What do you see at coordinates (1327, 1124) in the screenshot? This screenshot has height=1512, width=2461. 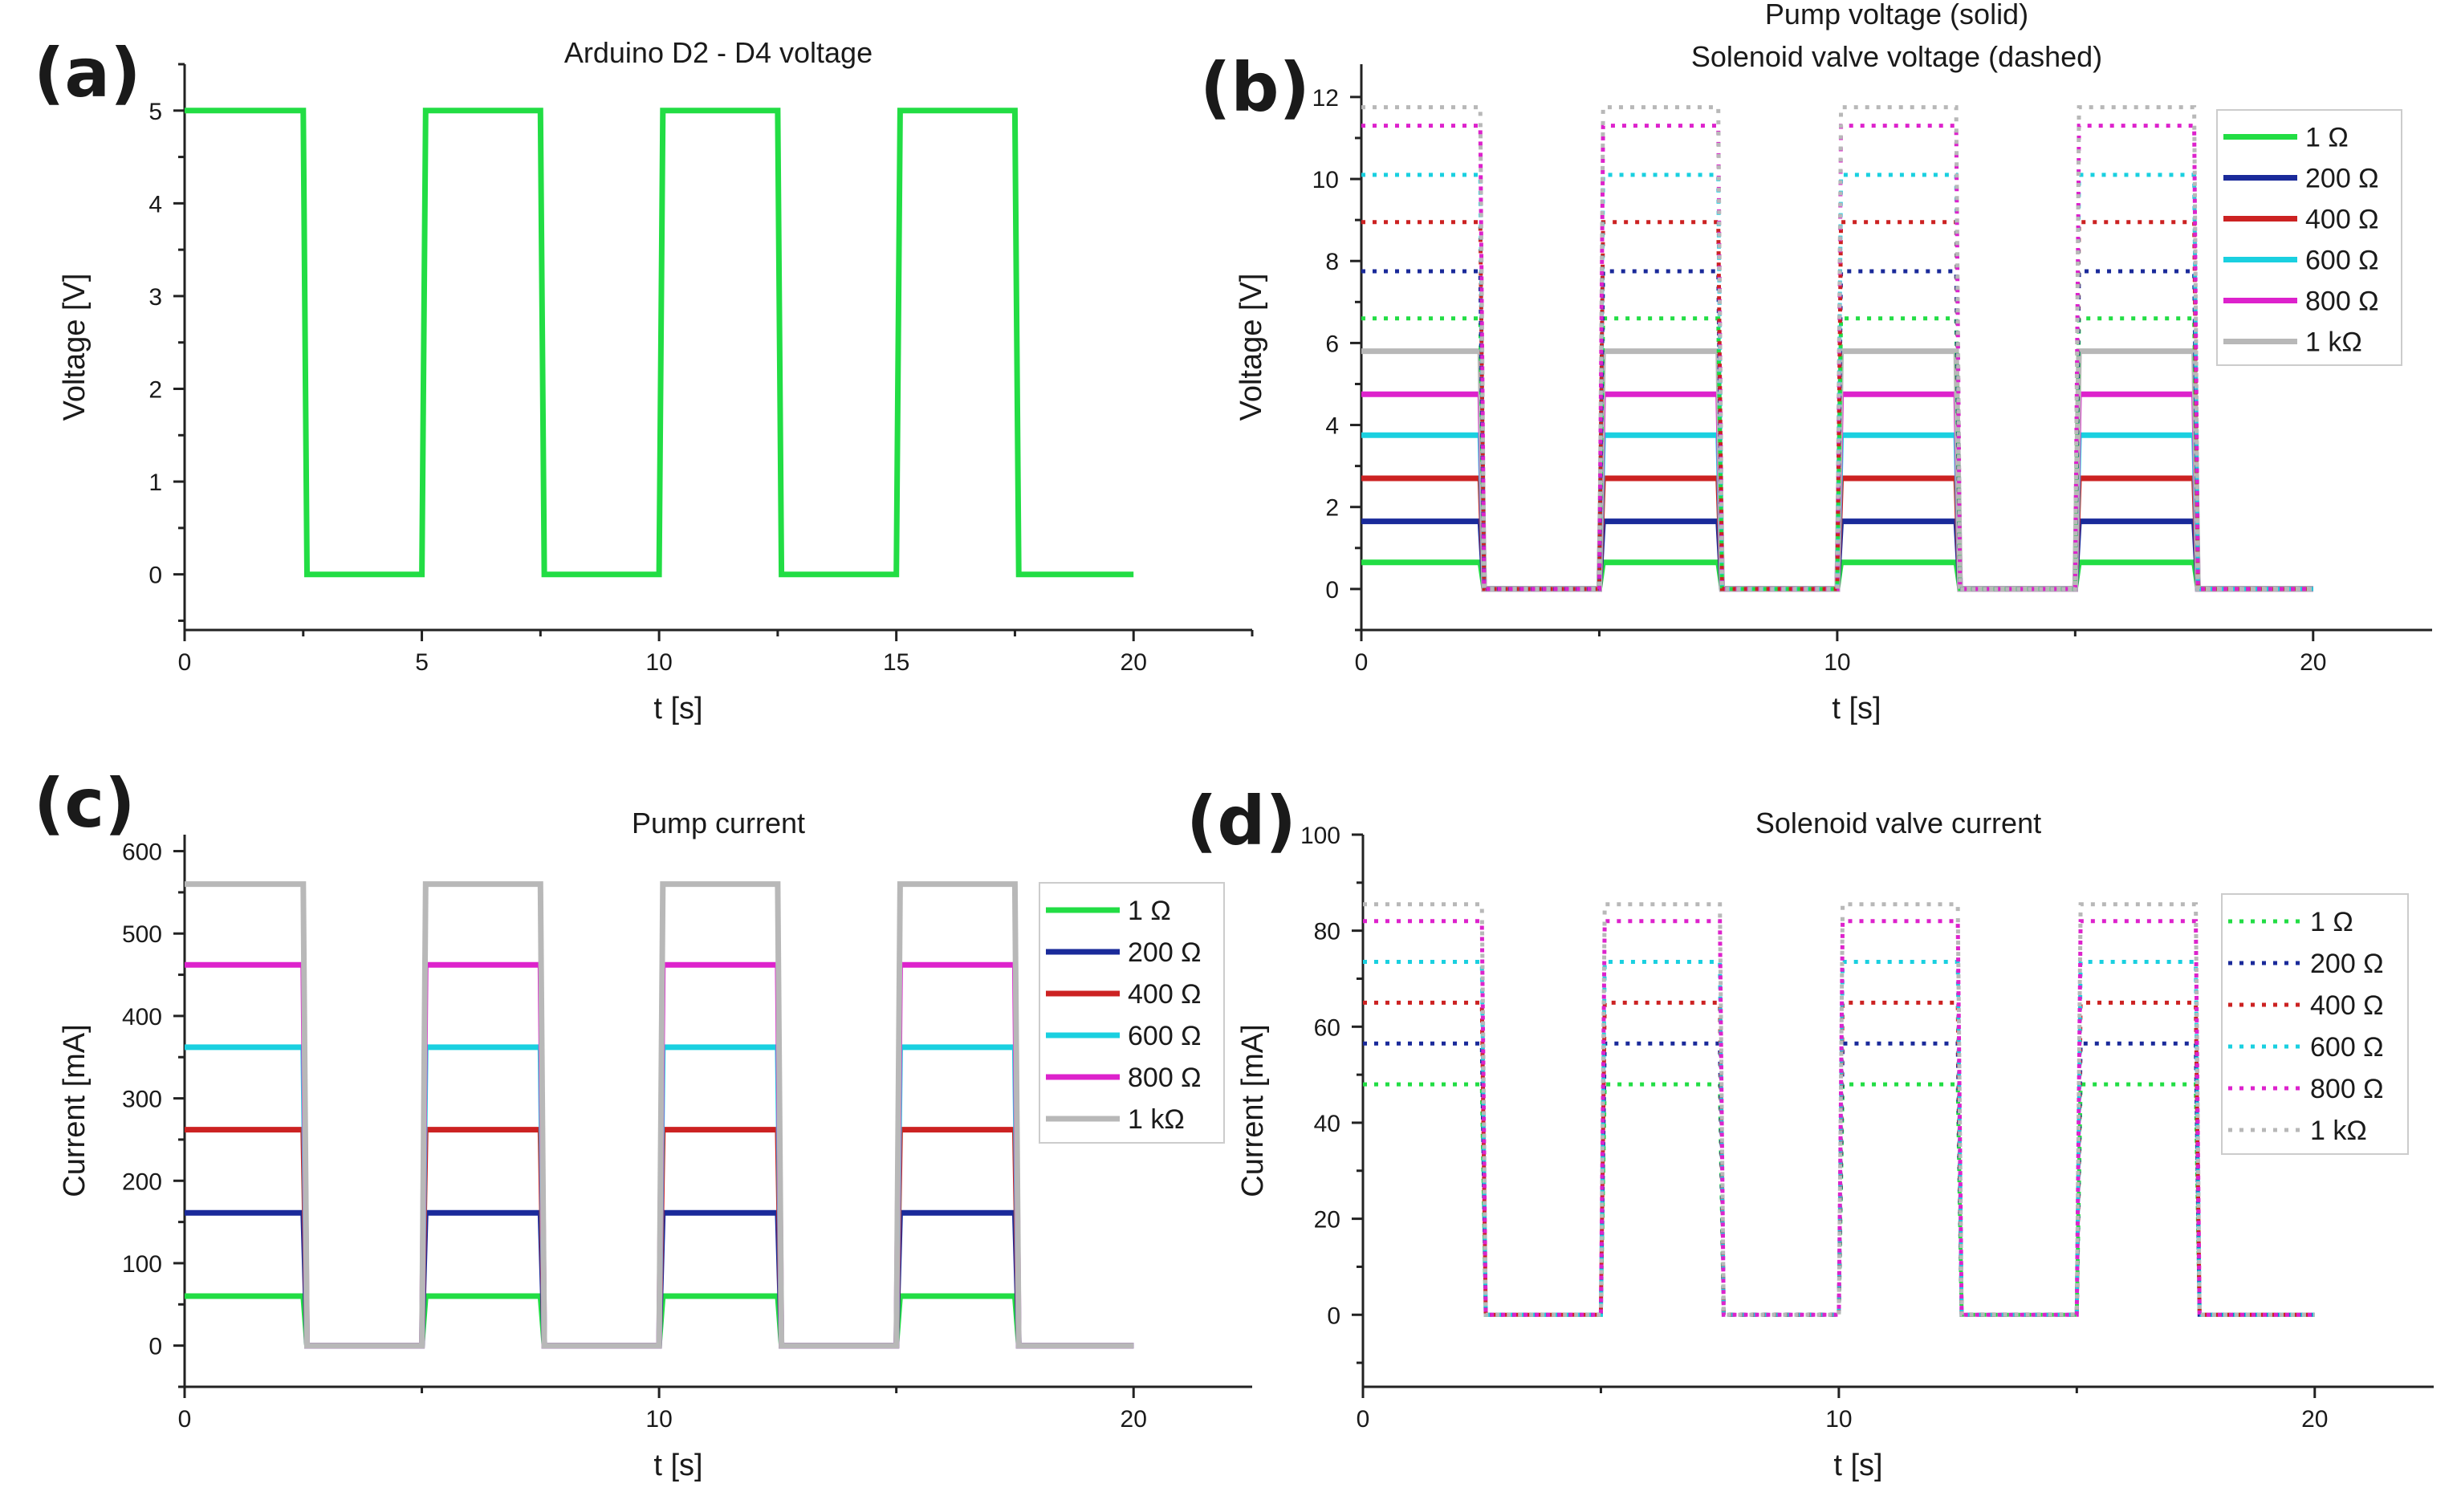 I see `y-tick-label: 40` at bounding box center [1327, 1124].